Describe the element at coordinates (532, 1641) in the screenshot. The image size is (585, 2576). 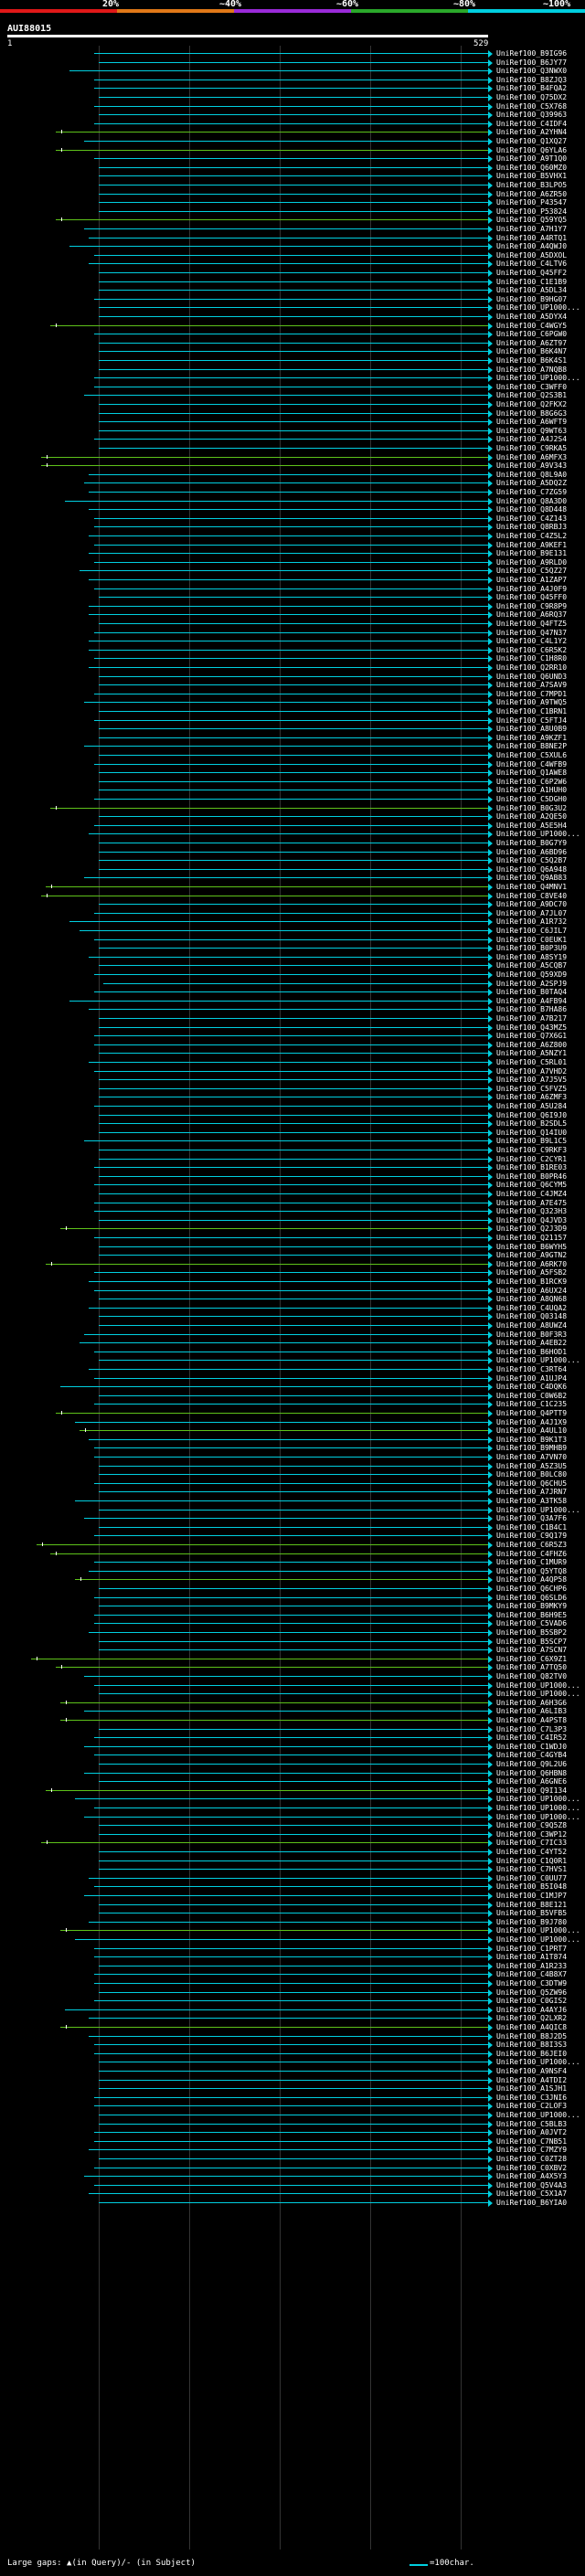
I see `hit-label: UniRef100_B5SCP7` at that location.